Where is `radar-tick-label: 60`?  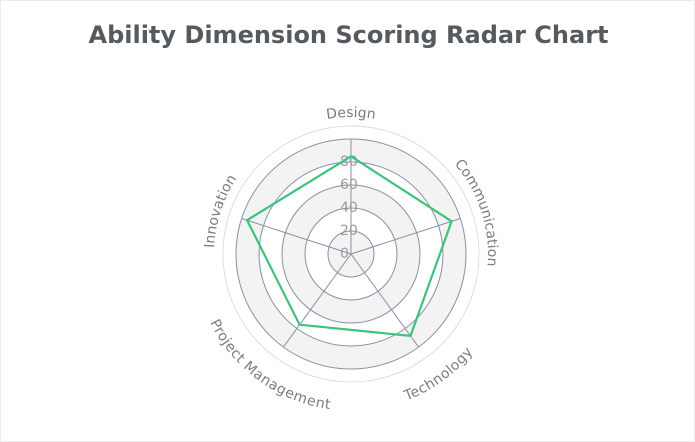
radar-tick-label: 60 is located at coordinates (349, 185).